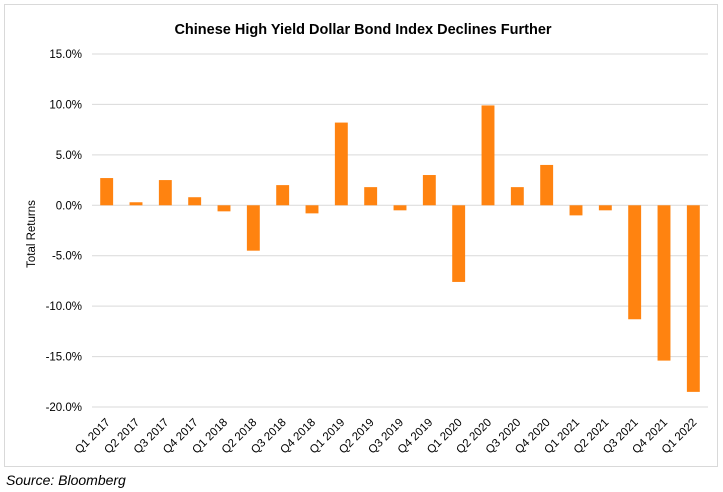 The height and width of the screenshot is (492, 723). I want to click on y-tick-label: -5.0%, so click(67, 257).